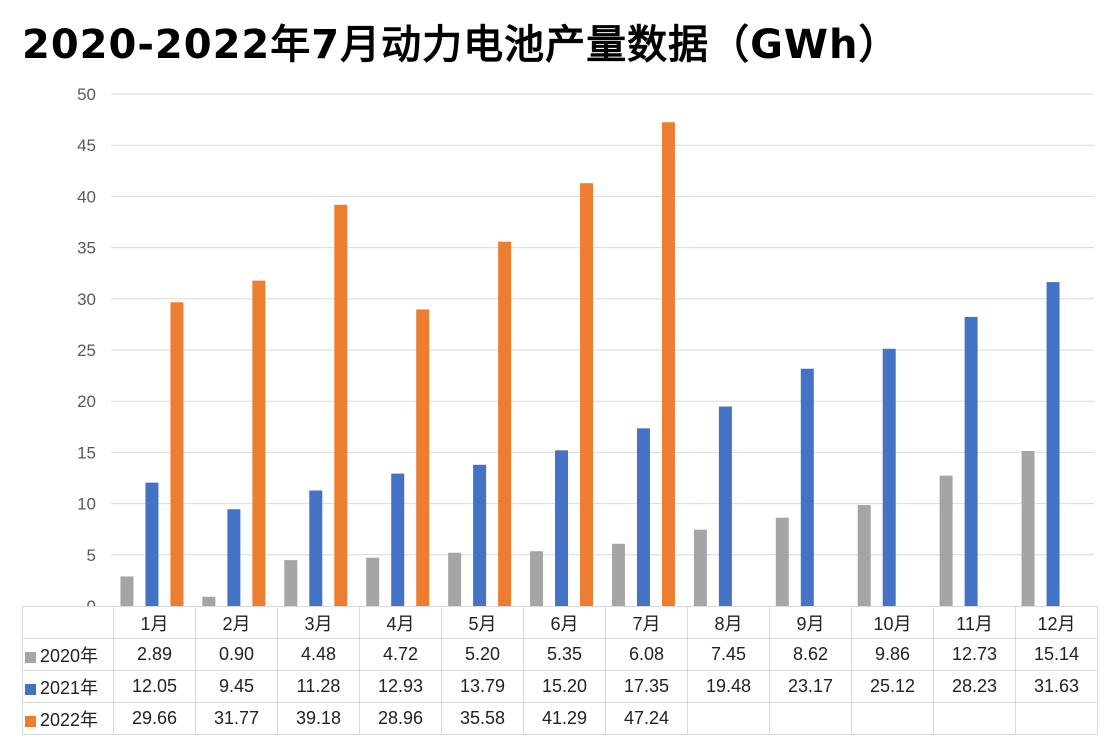  Describe the element at coordinates (86, 196) in the screenshot. I see `y-tick-label: 40` at that location.